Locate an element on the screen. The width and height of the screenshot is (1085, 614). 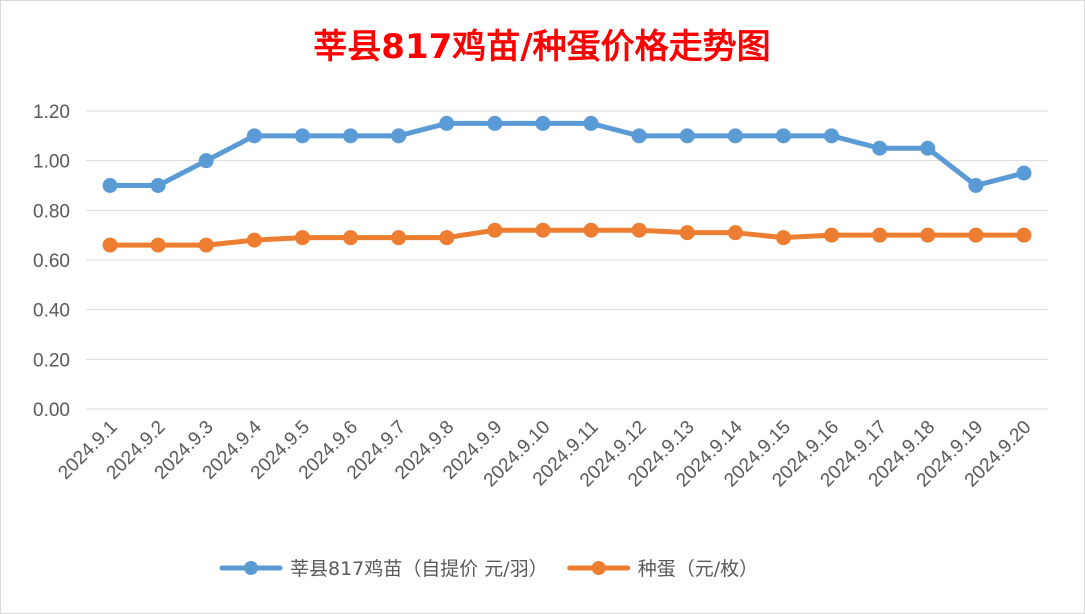
legend: 莘县817鸡苗（自提价 元/羽） 种蛋（元/枚） is located at coordinates (488, 569).